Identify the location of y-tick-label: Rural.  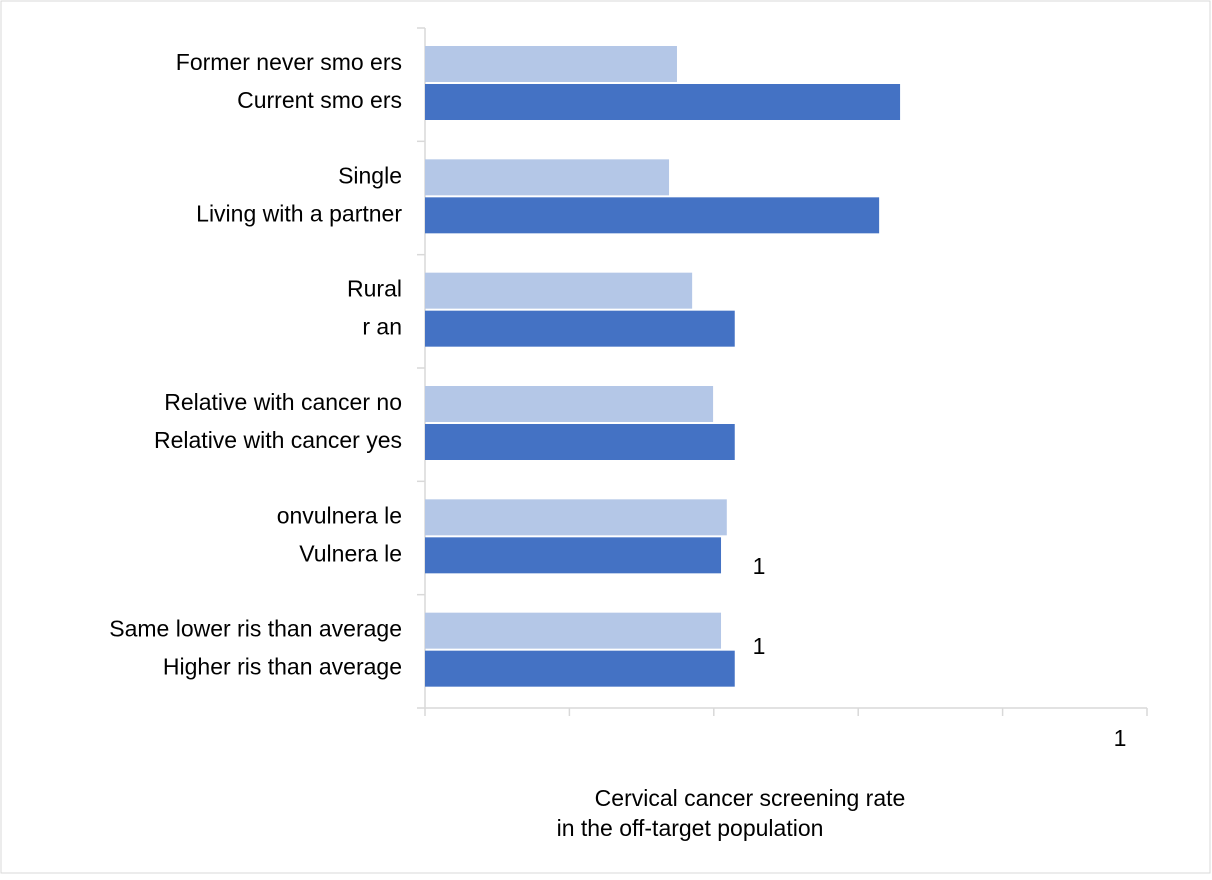
(374, 289).